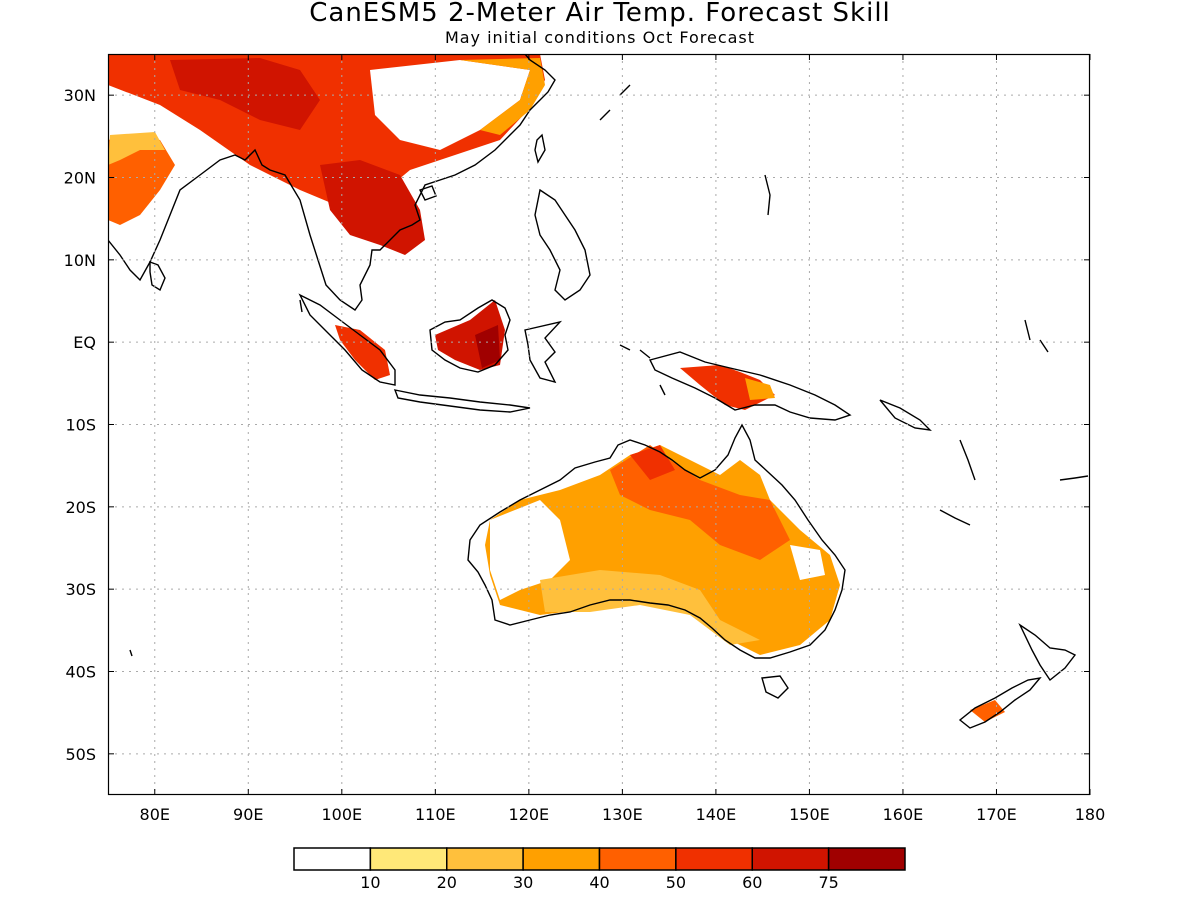 Image resolution: width=1200 pixels, height=900 pixels. What do you see at coordinates (80, 754) in the screenshot?
I see `lat-tick-label: 50S` at bounding box center [80, 754].